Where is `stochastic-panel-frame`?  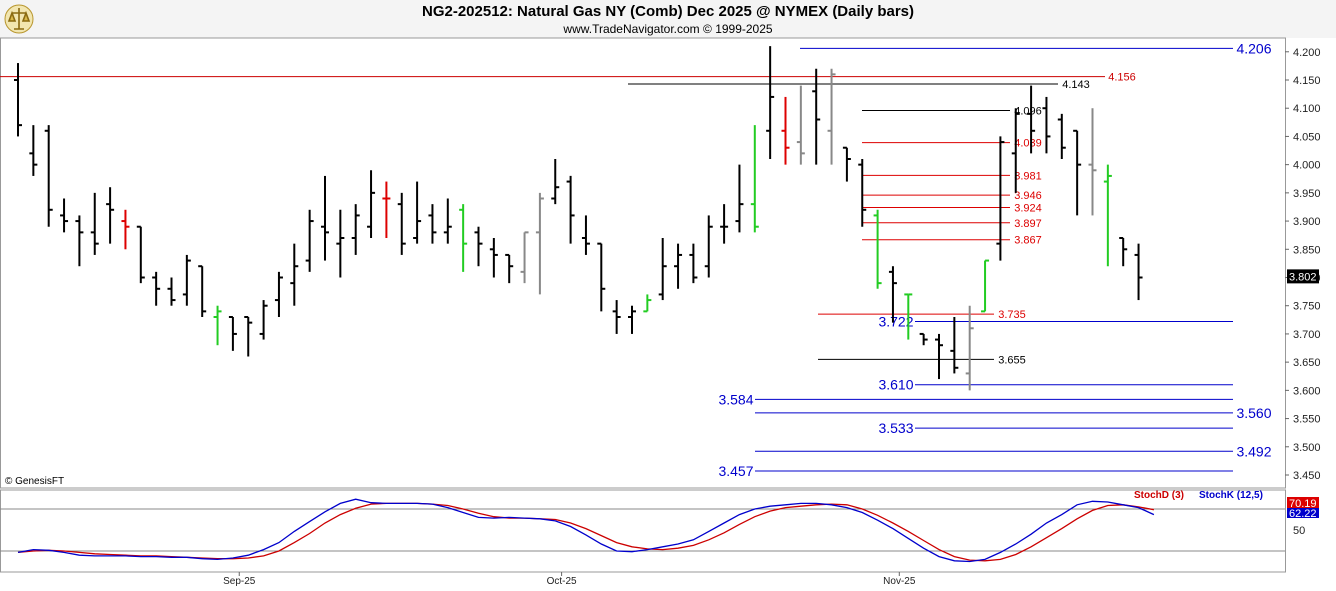 stochastic-panel-frame is located at coordinates (643, 531).